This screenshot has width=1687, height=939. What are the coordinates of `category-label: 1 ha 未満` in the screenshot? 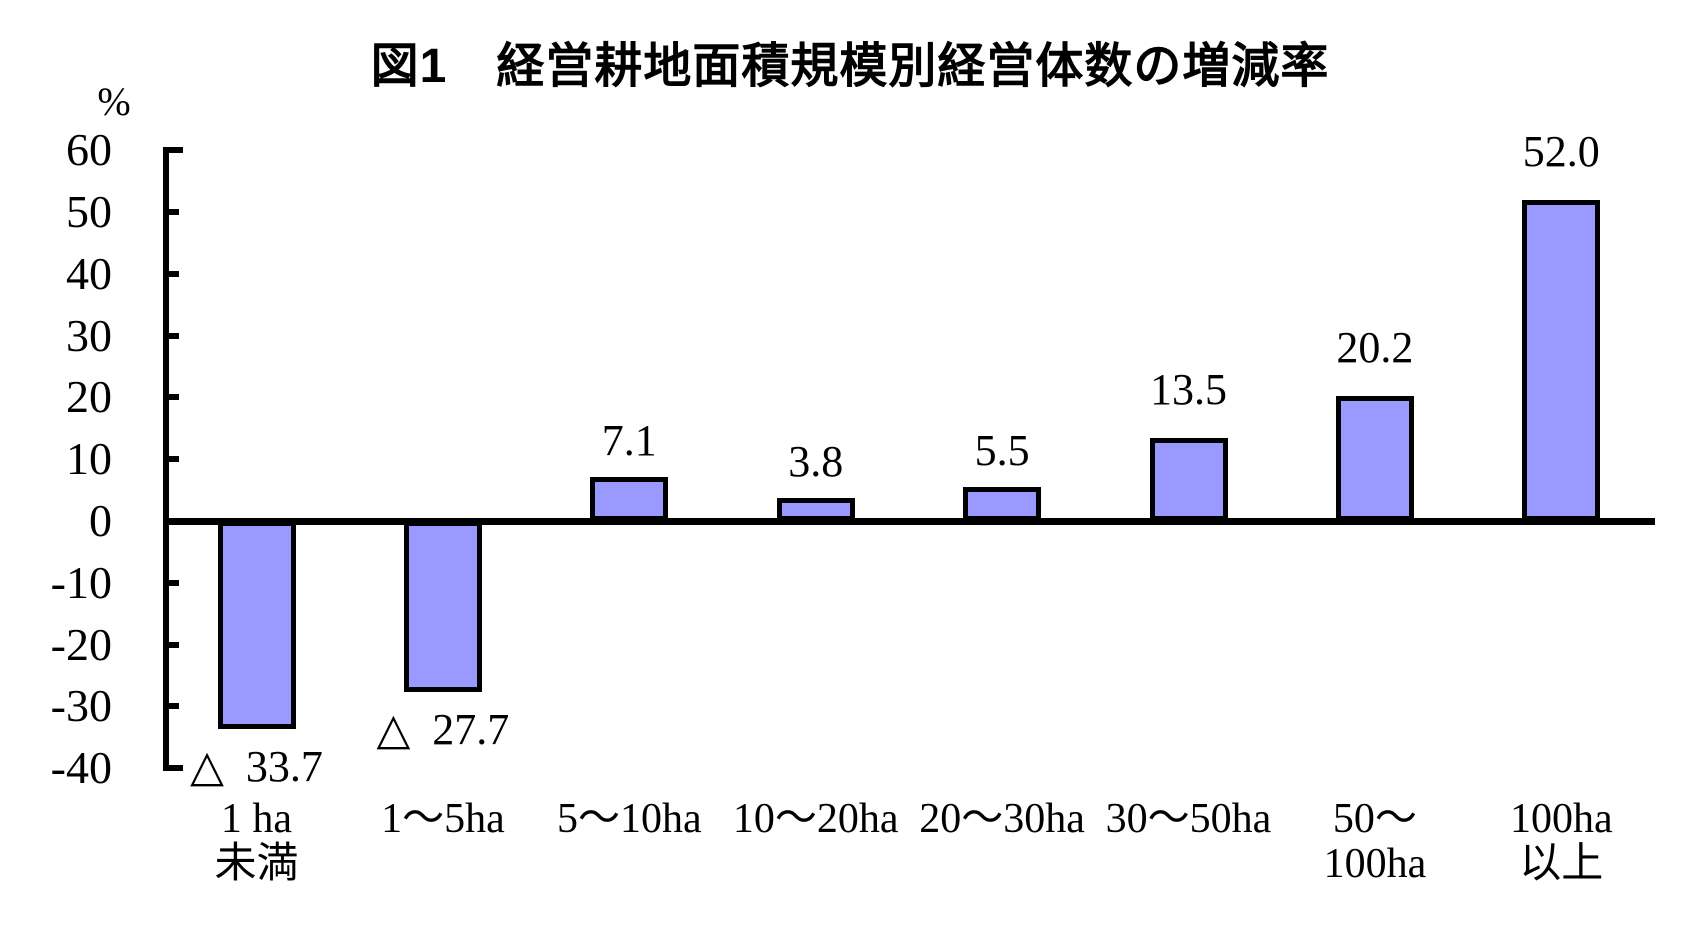 It's located at (256, 841).